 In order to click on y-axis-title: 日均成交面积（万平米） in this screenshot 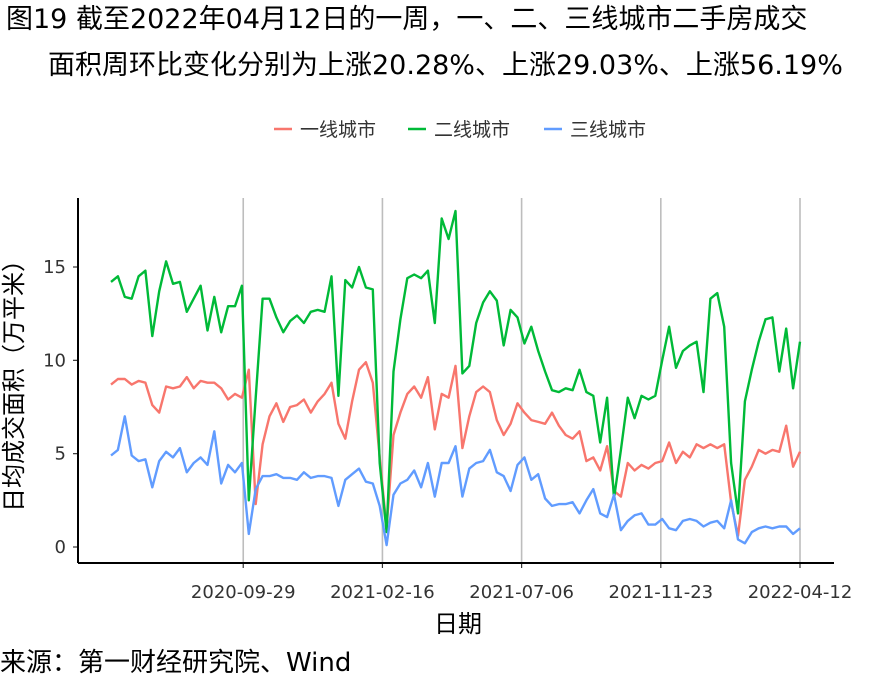, I will do `click(14, 380)`.